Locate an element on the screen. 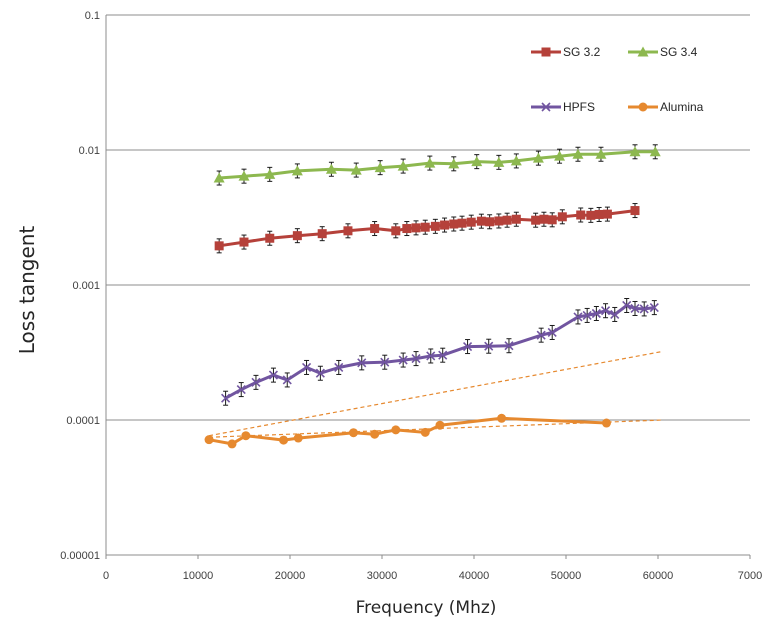 The width and height of the screenshot is (770, 618). x-tick-label: 7000 is located at coordinates (750, 576).